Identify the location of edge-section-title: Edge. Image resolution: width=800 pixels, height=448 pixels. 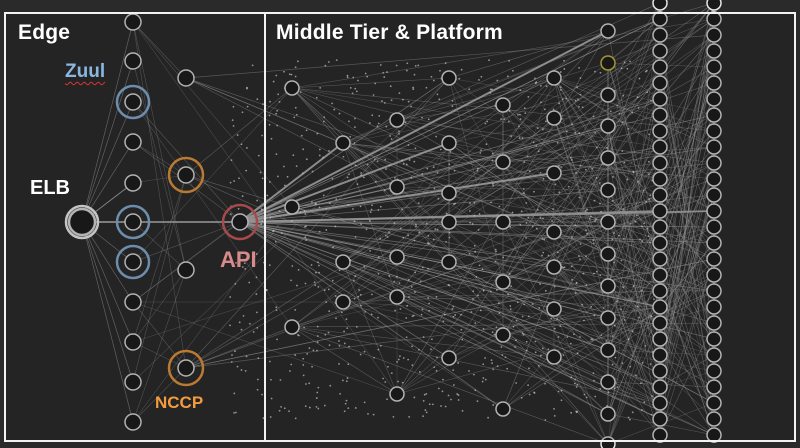
(44, 32).